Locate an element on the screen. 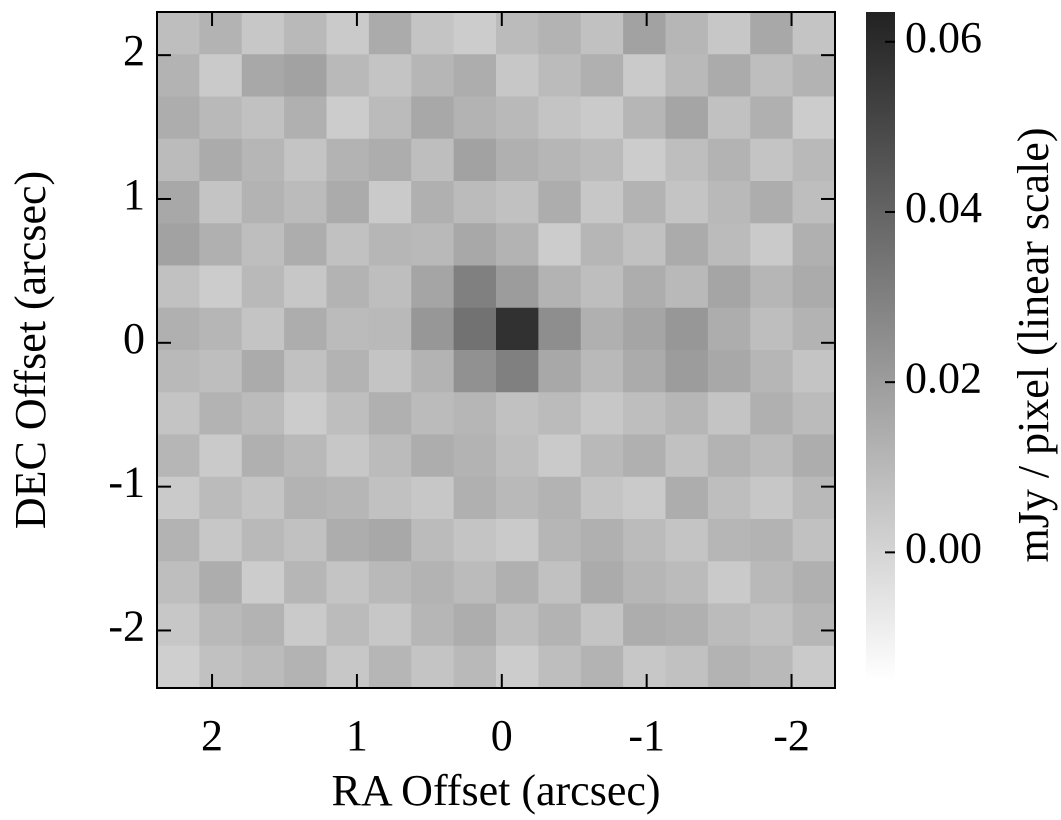  x-tick-label: -2 is located at coordinates (791, 735).